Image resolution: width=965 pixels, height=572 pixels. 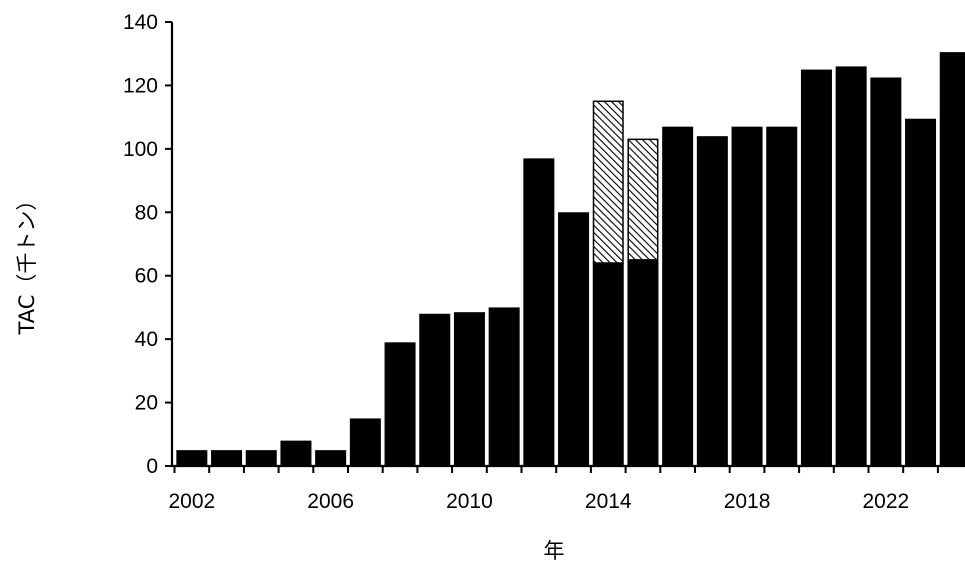 What do you see at coordinates (747, 296) in the screenshot?
I see `bar-2018` at bounding box center [747, 296].